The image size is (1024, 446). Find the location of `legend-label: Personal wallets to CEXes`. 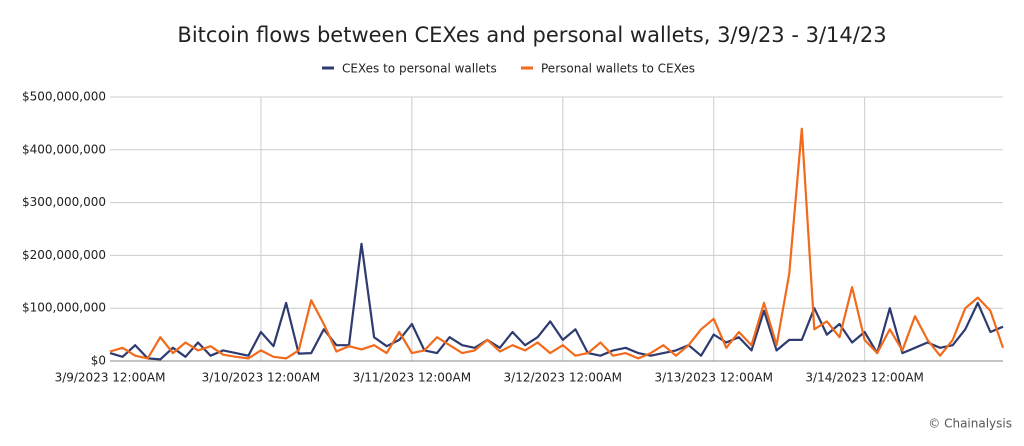

legend-label: Personal wallets to CEXes is located at coordinates (618, 69).